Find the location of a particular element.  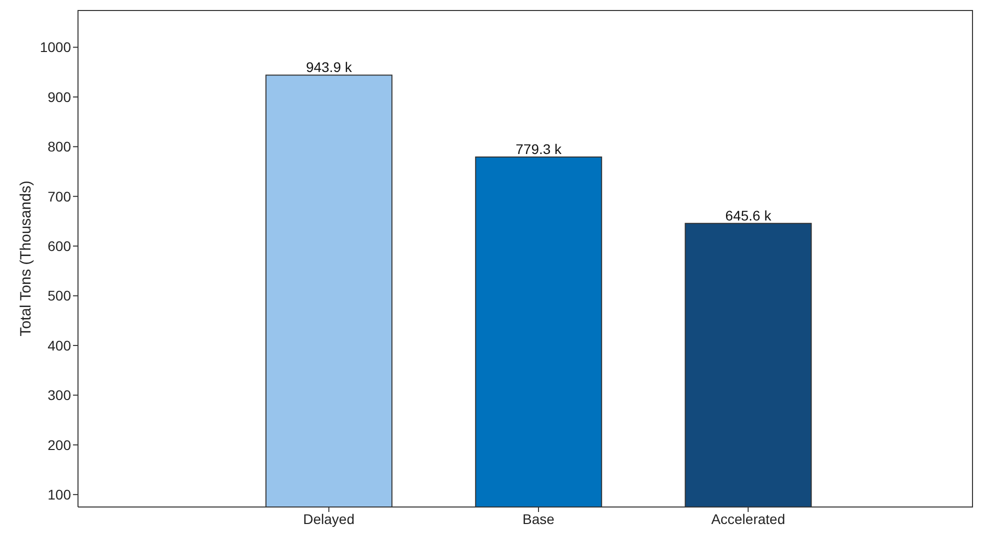

y-tick-label: 400 is located at coordinates (60, 345).